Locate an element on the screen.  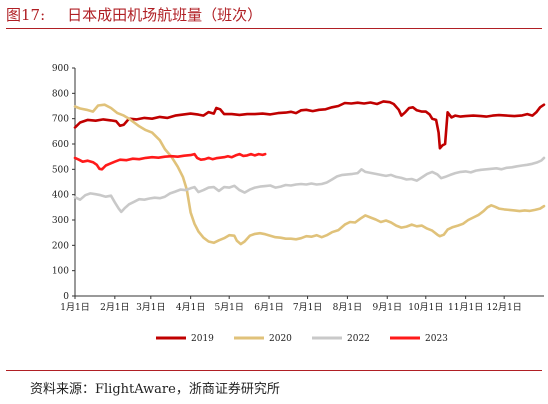
series-line-2019 is located at coordinates (309, 125).